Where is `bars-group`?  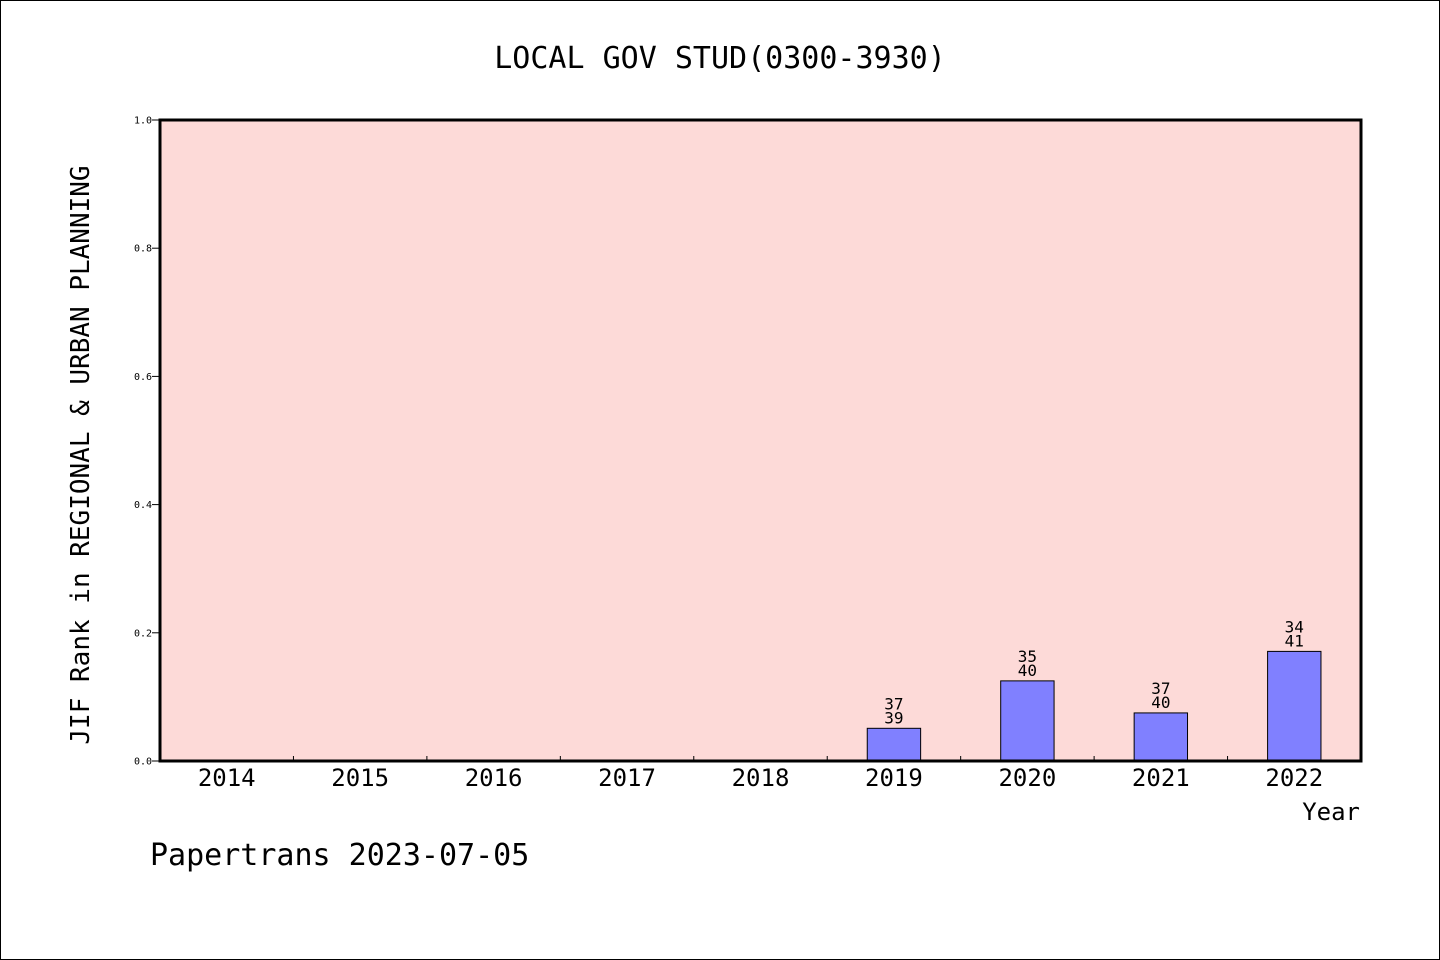
bars-group is located at coordinates (1094, 706).